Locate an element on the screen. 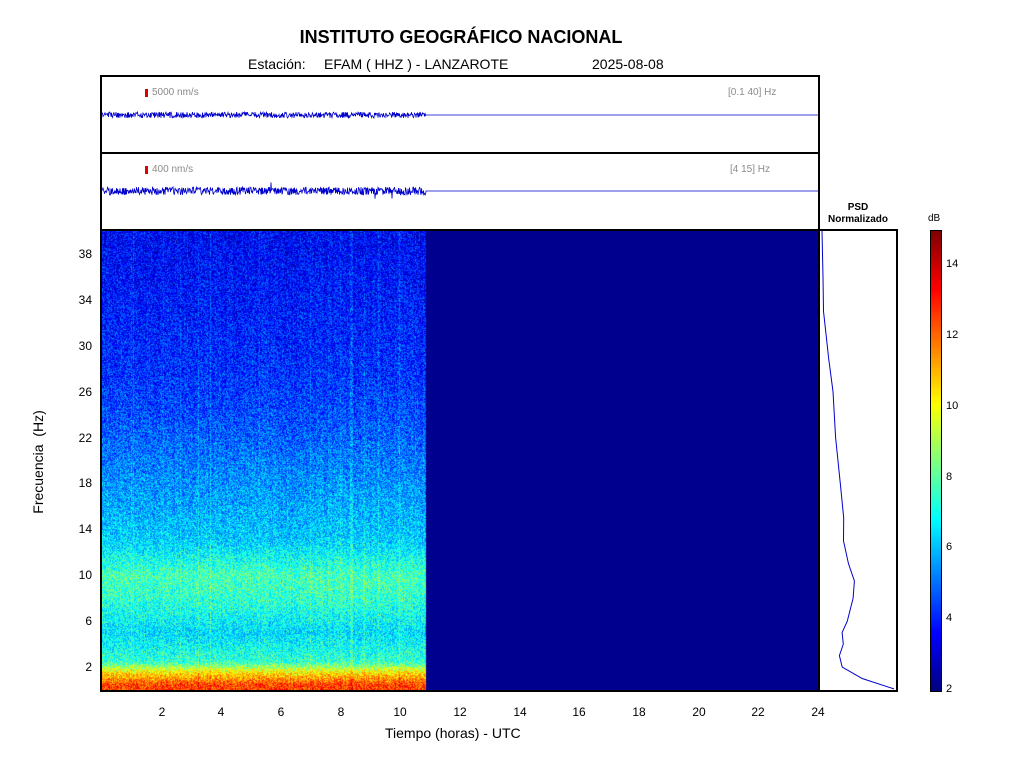  colorbar-tick-label: 4 is located at coordinates (949, 618).